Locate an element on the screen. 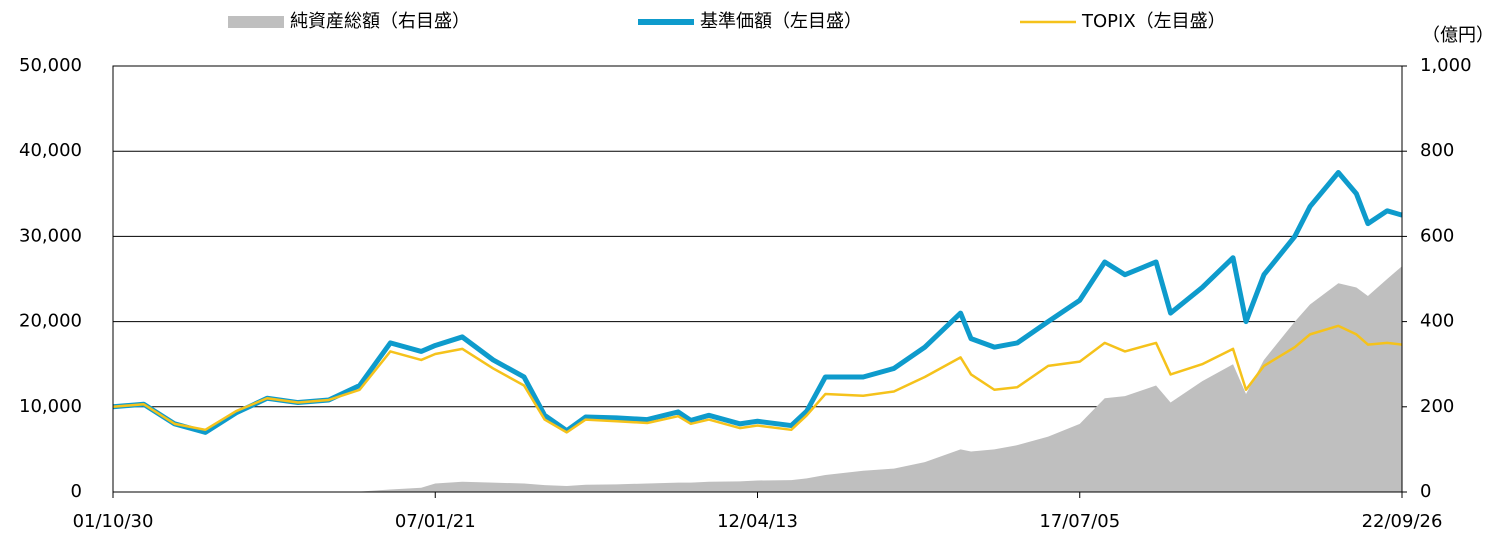  y2-tick-label: 1,000 is located at coordinates (1446, 65).